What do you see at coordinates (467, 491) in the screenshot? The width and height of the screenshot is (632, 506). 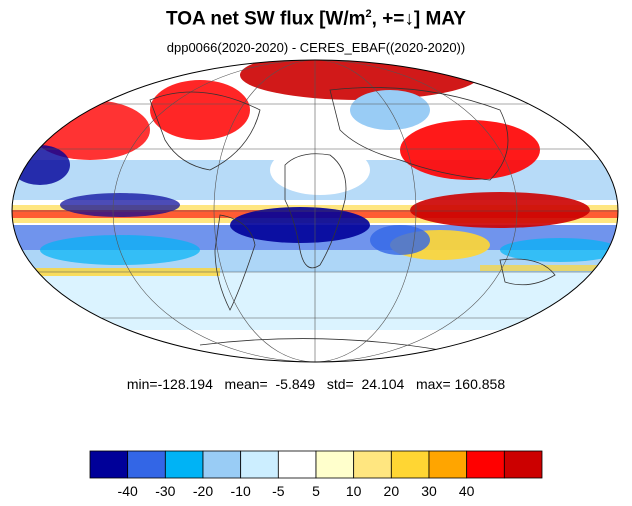 I see `colorbar-tick-label: 40` at bounding box center [467, 491].